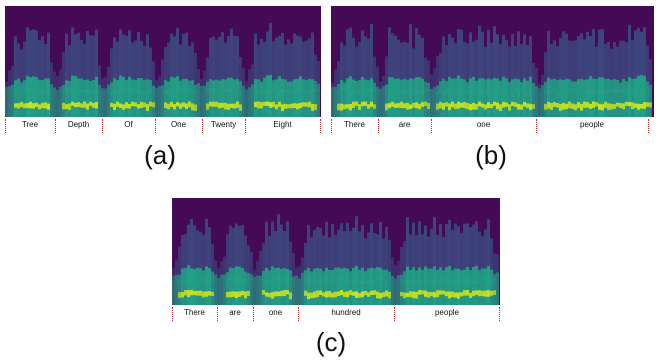  What do you see at coordinates (282, 124) in the screenshot?
I see `word-label: Eight` at bounding box center [282, 124].